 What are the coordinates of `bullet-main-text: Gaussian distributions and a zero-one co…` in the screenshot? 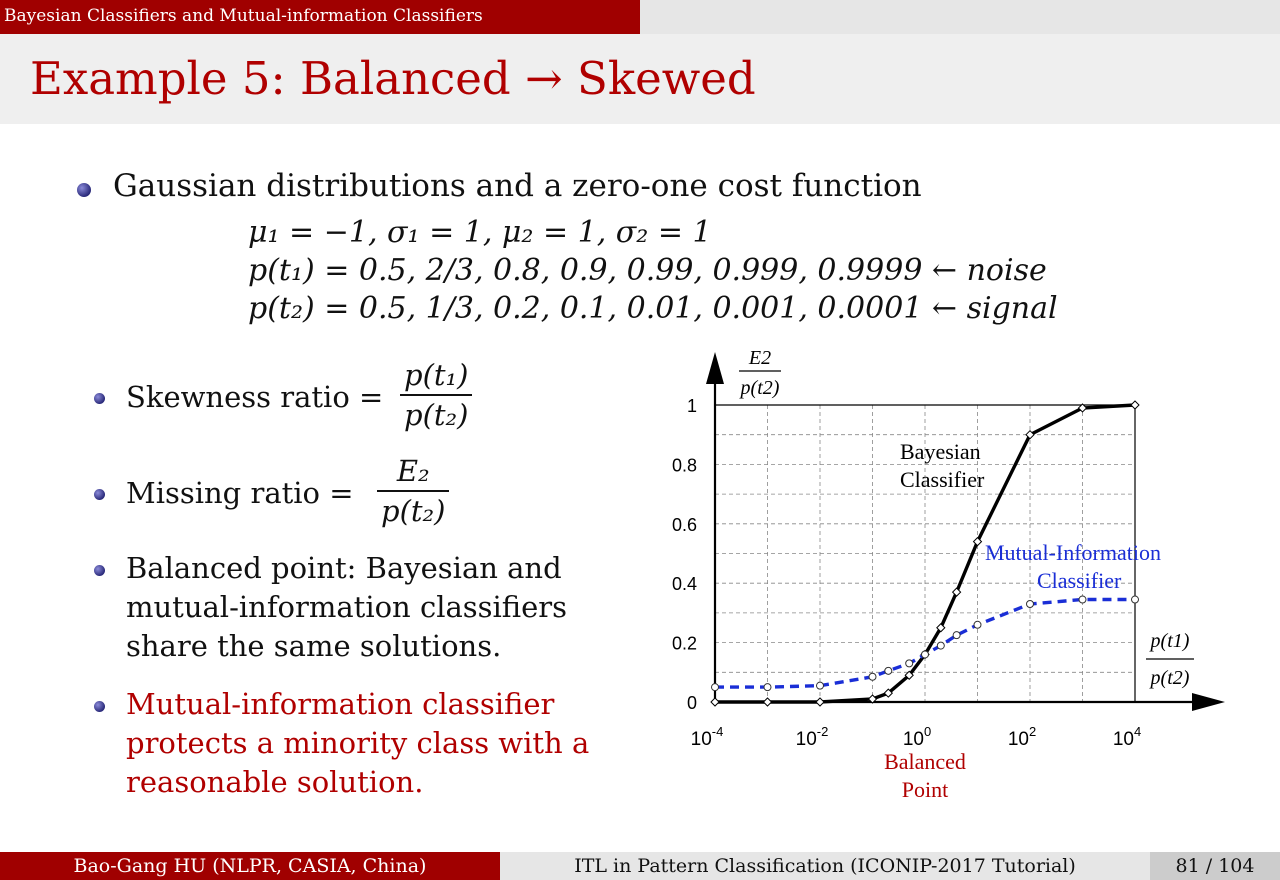 It's located at (517, 186).